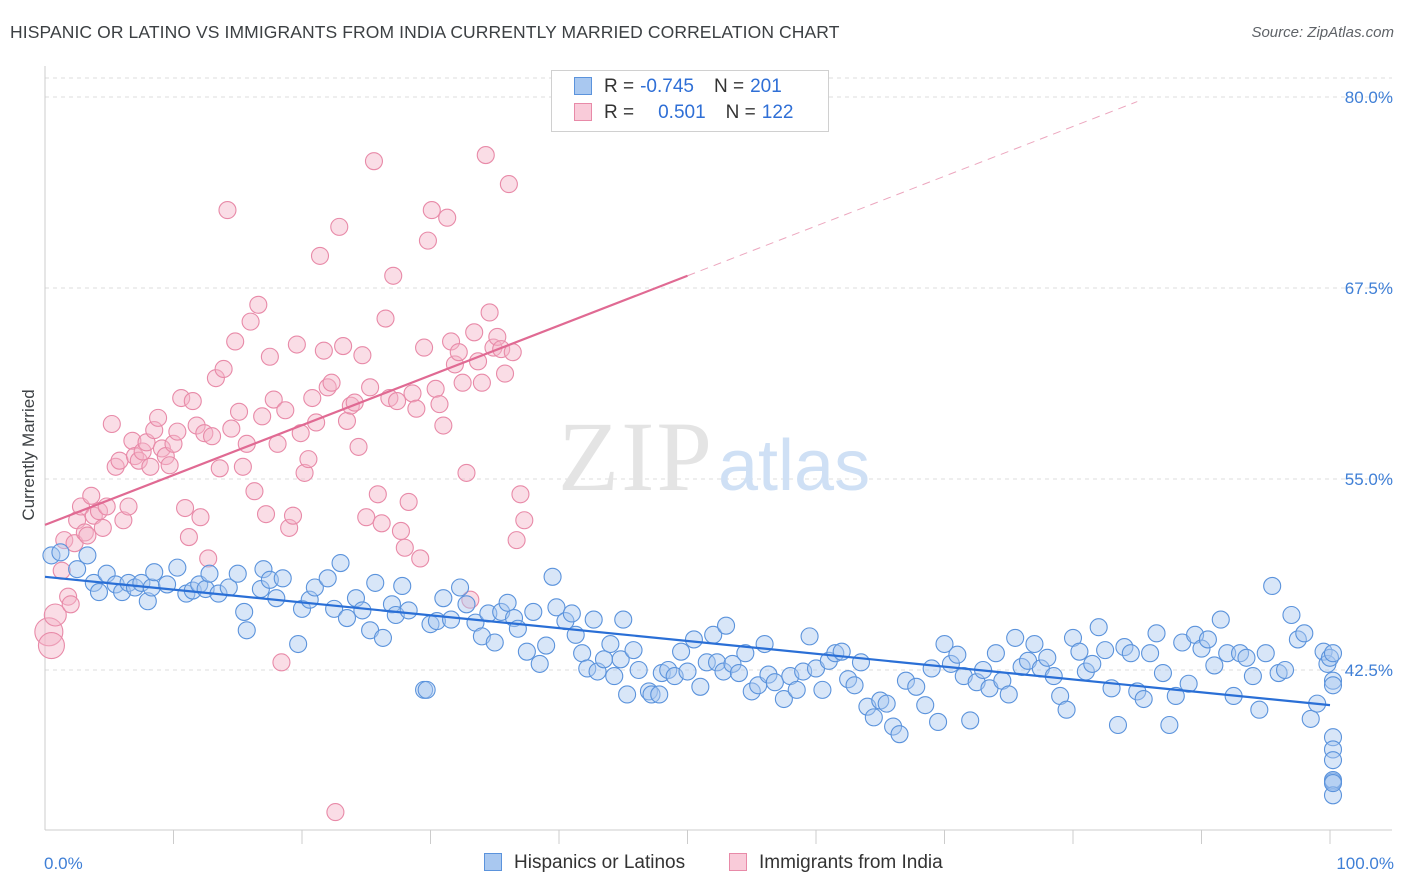  What do you see at coordinates (619, 86) in the screenshot?
I see `legend-r-label: R =` at bounding box center [619, 86].